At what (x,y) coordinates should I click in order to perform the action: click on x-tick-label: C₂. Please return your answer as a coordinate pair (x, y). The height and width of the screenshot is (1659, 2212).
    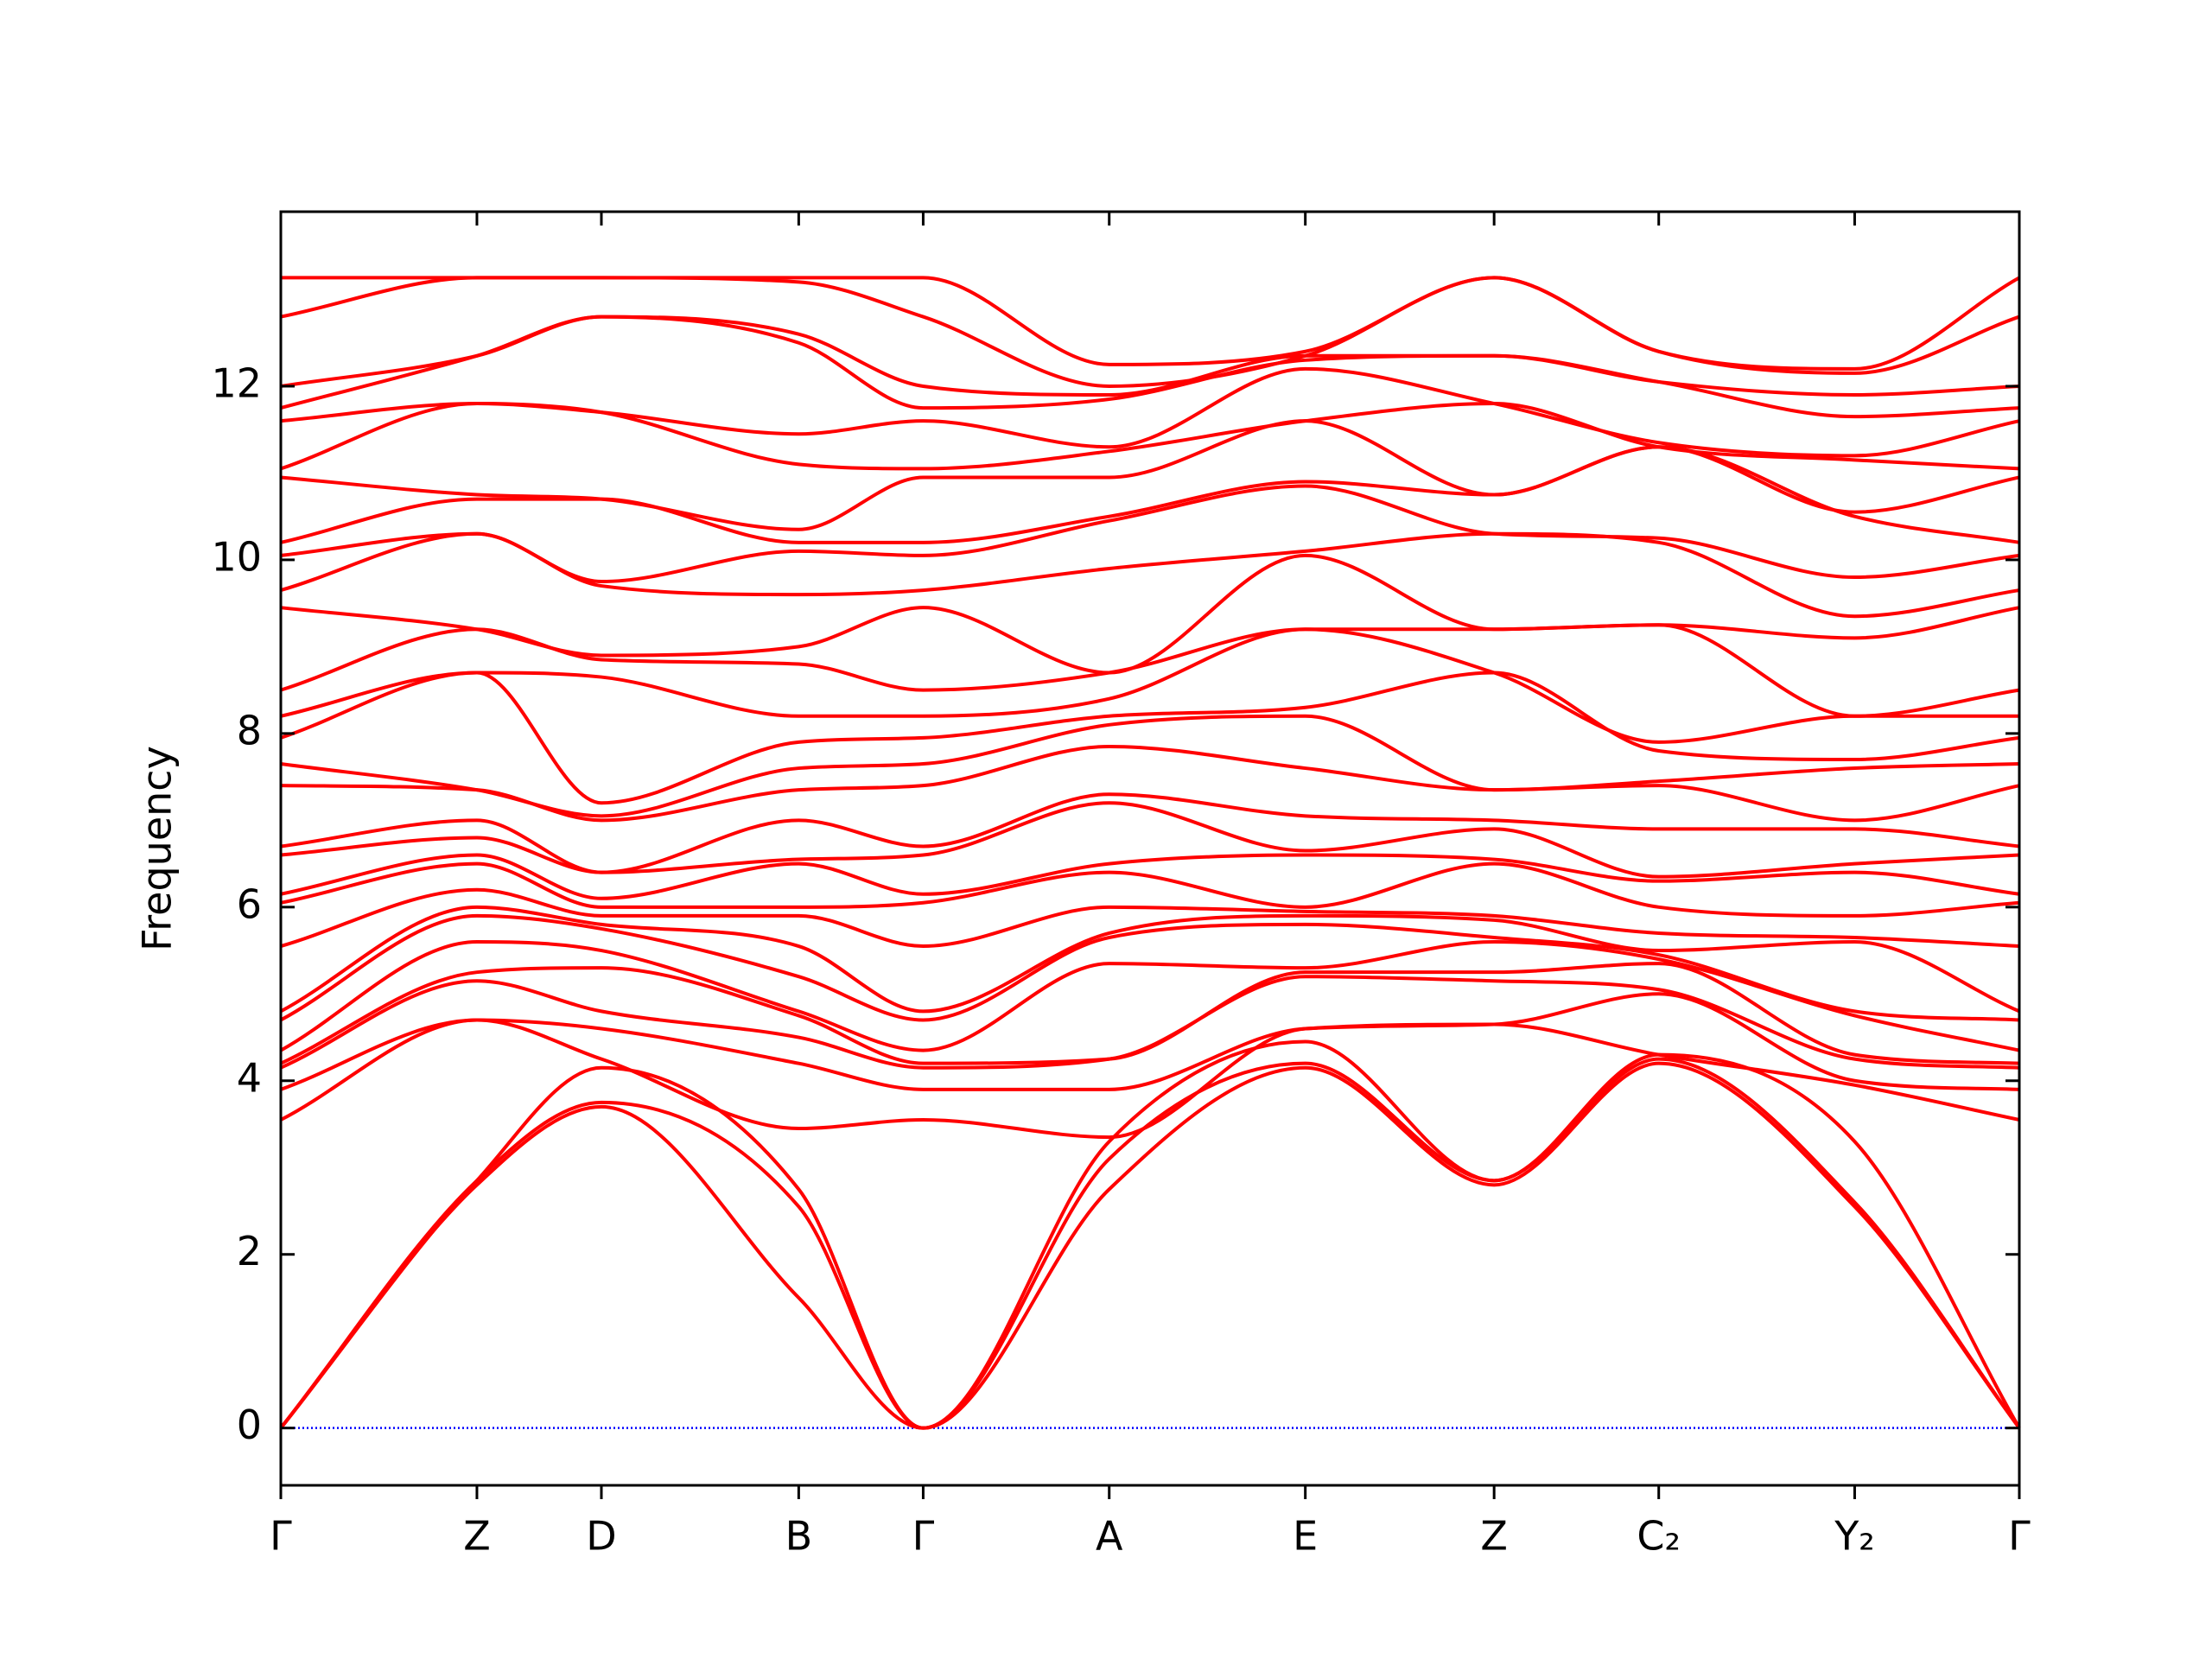
    Looking at the image, I should click on (1659, 1536).